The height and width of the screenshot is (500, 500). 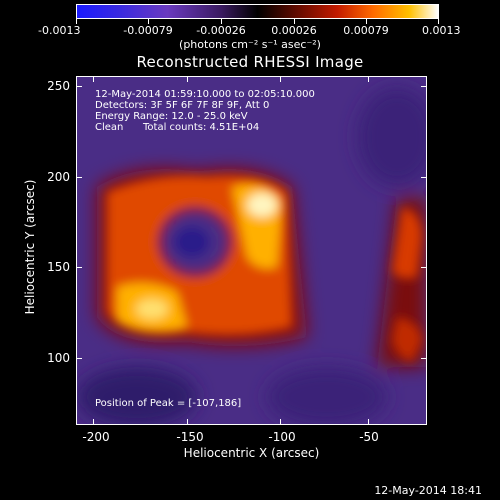 I want to click on y-tick-label: 250, so click(x=58, y=86).